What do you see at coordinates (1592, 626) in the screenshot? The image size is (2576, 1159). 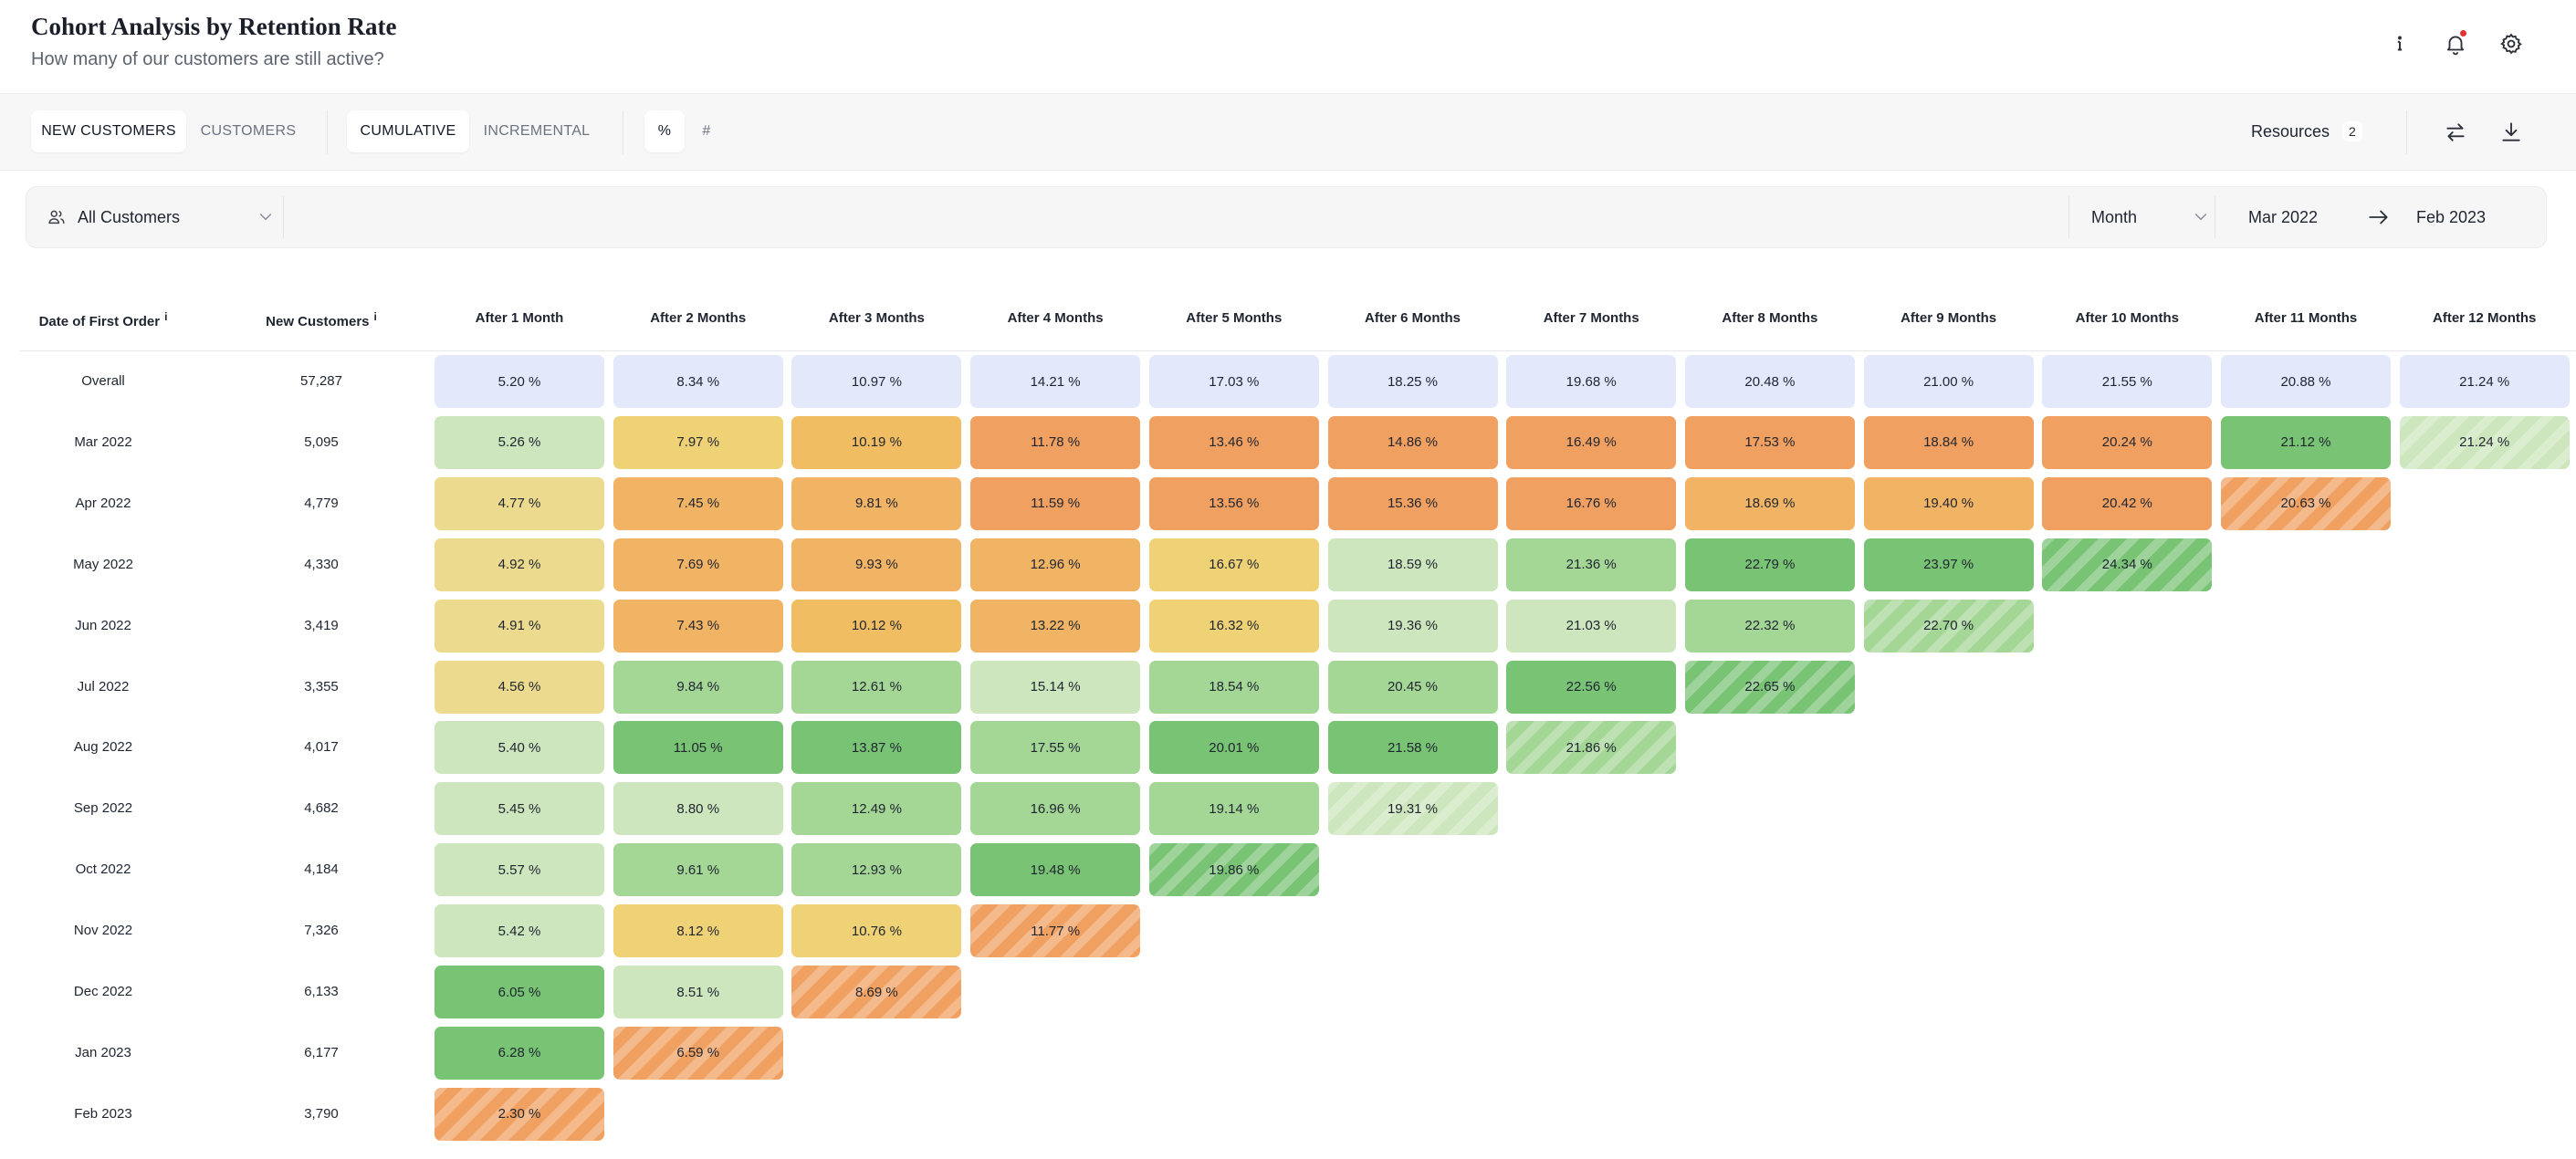 I see `retention-cell: 21.03 %` at bounding box center [1592, 626].